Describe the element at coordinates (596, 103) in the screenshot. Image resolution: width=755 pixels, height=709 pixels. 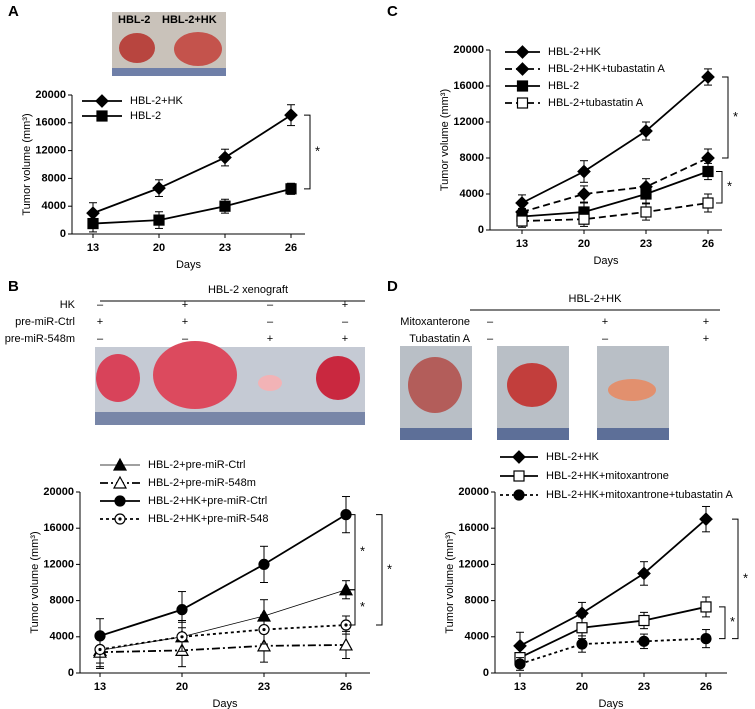
I see `legend-label: HBL-2+tubastatin A` at that location.